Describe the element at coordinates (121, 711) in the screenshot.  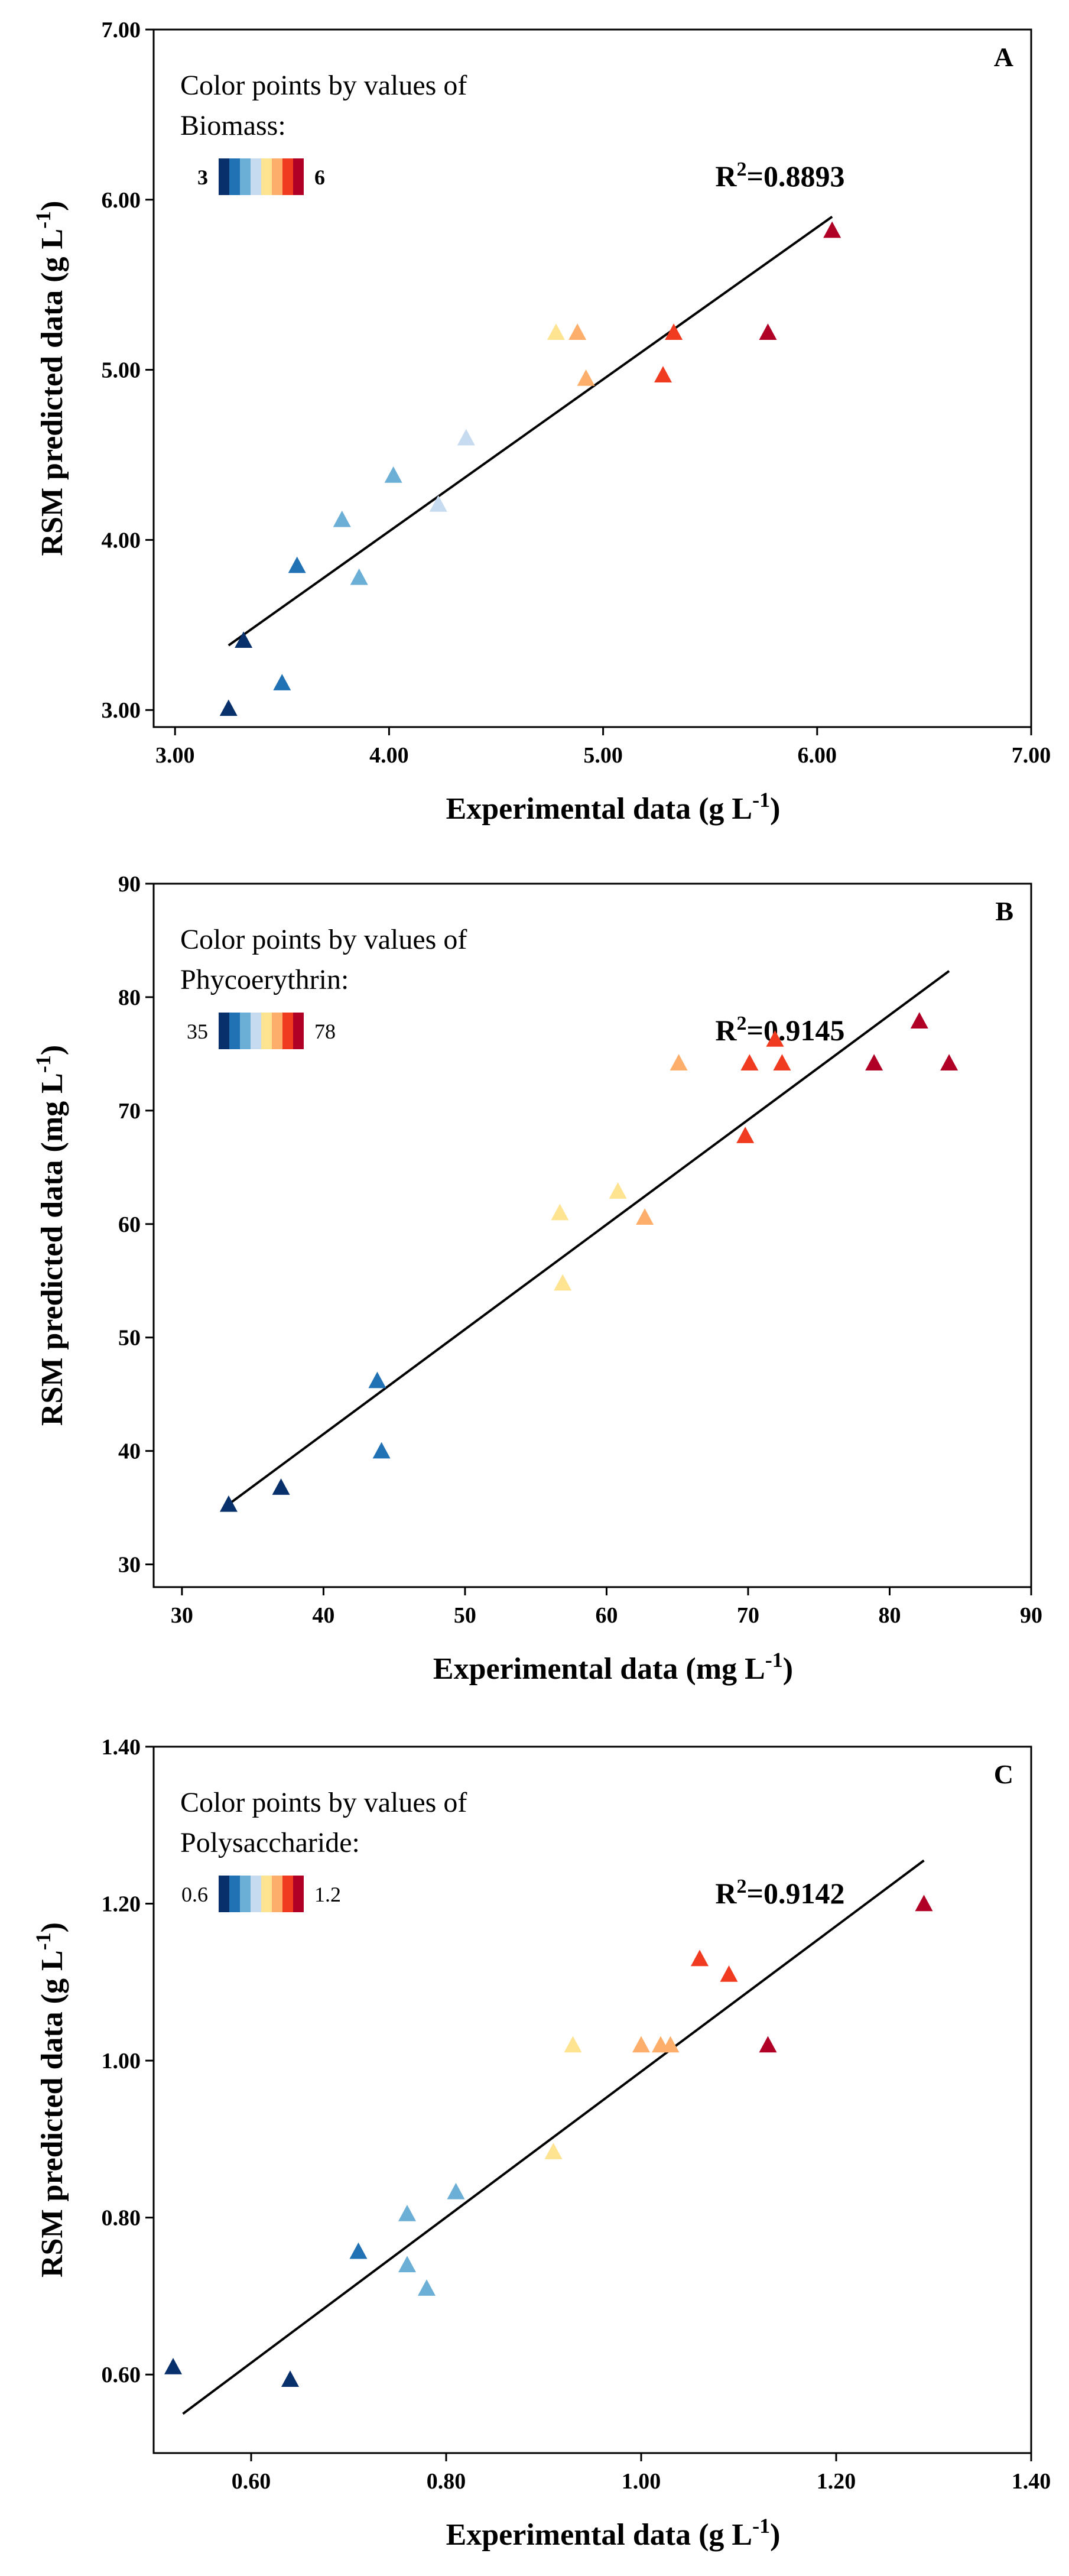
I see `y-tick-label: 3.00` at that location.